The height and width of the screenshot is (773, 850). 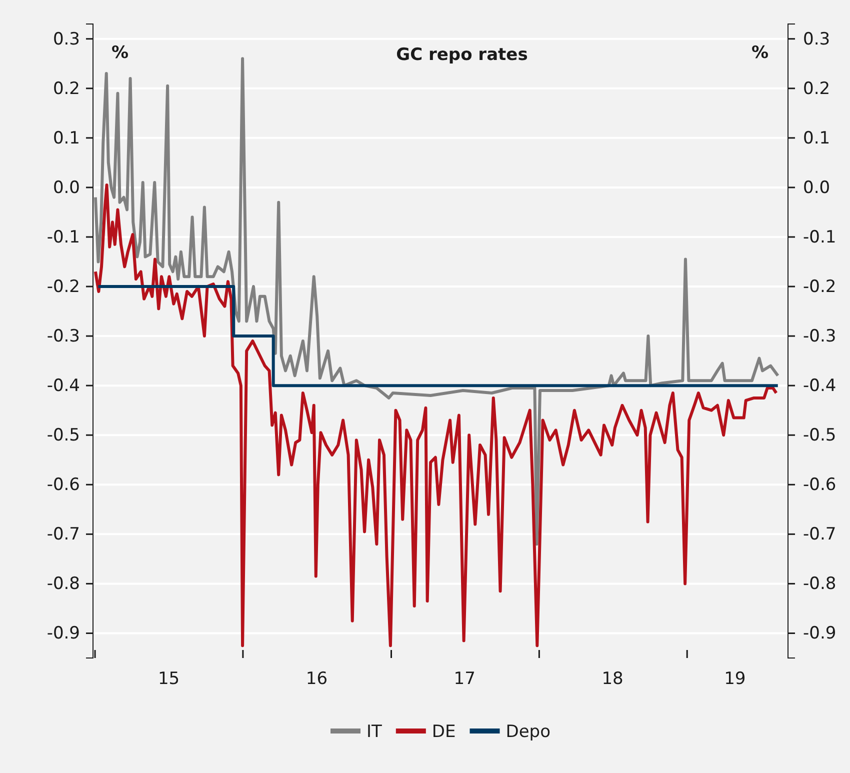 What do you see at coordinates (66, 39) in the screenshot?
I see `y-tick-label: 0.3` at bounding box center [66, 39].